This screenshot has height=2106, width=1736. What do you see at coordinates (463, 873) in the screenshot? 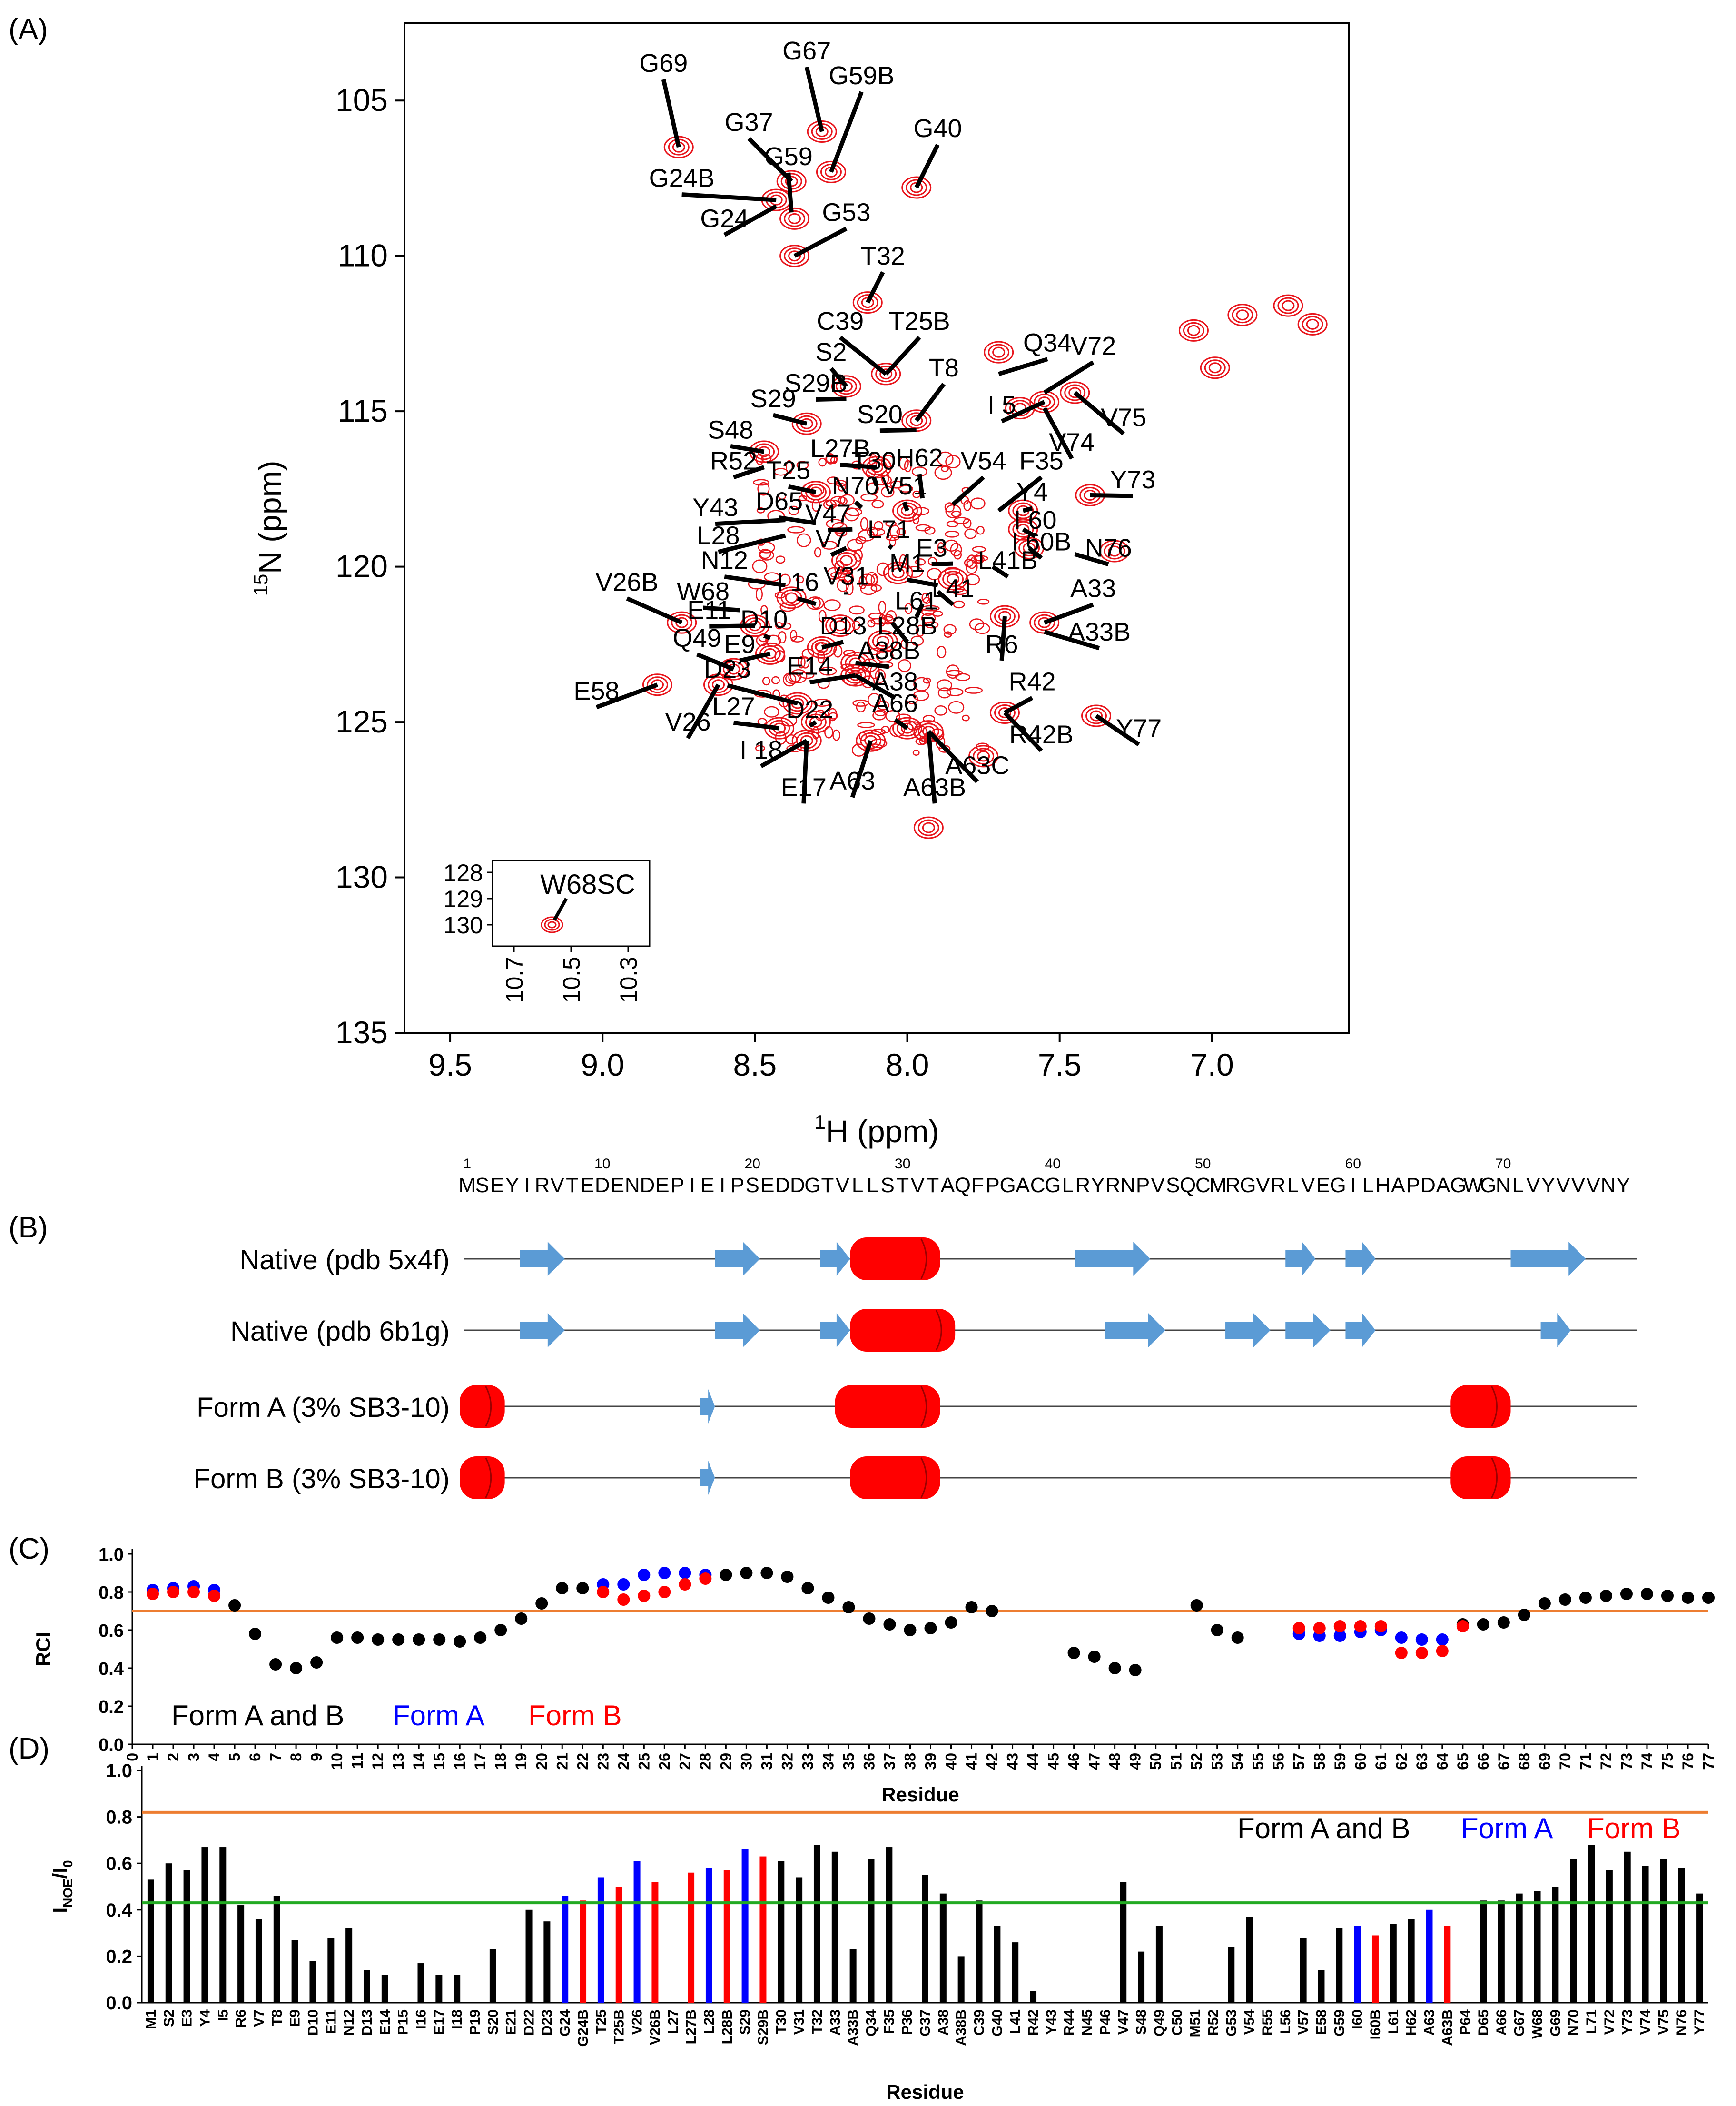
I see `inset-y-tick-label: 128` at bounding box center [463, 873].